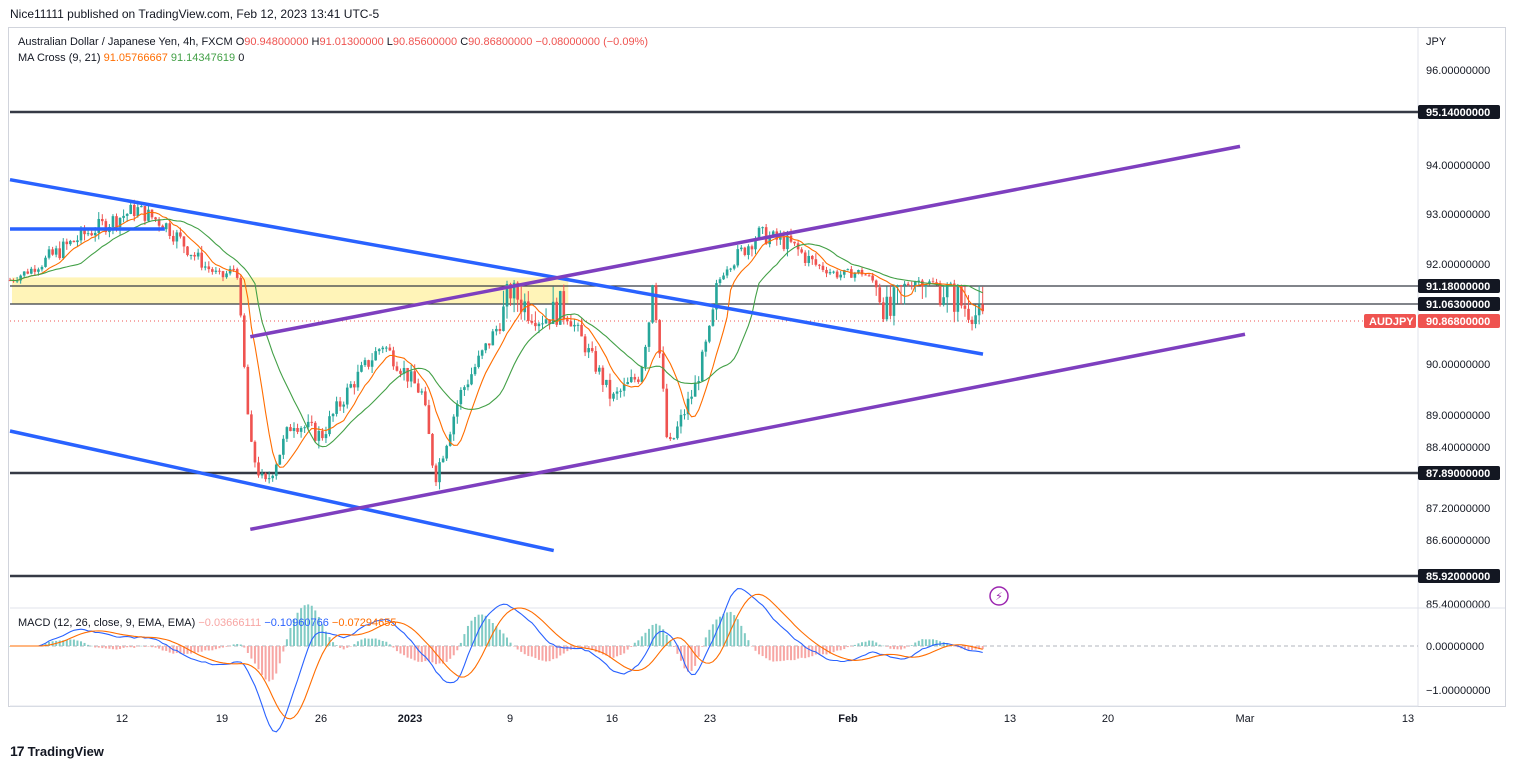 The width and height of the screenshot is (1514, 769). I want to click on price-tick-label: 87.20000000, so click(1458, 509).